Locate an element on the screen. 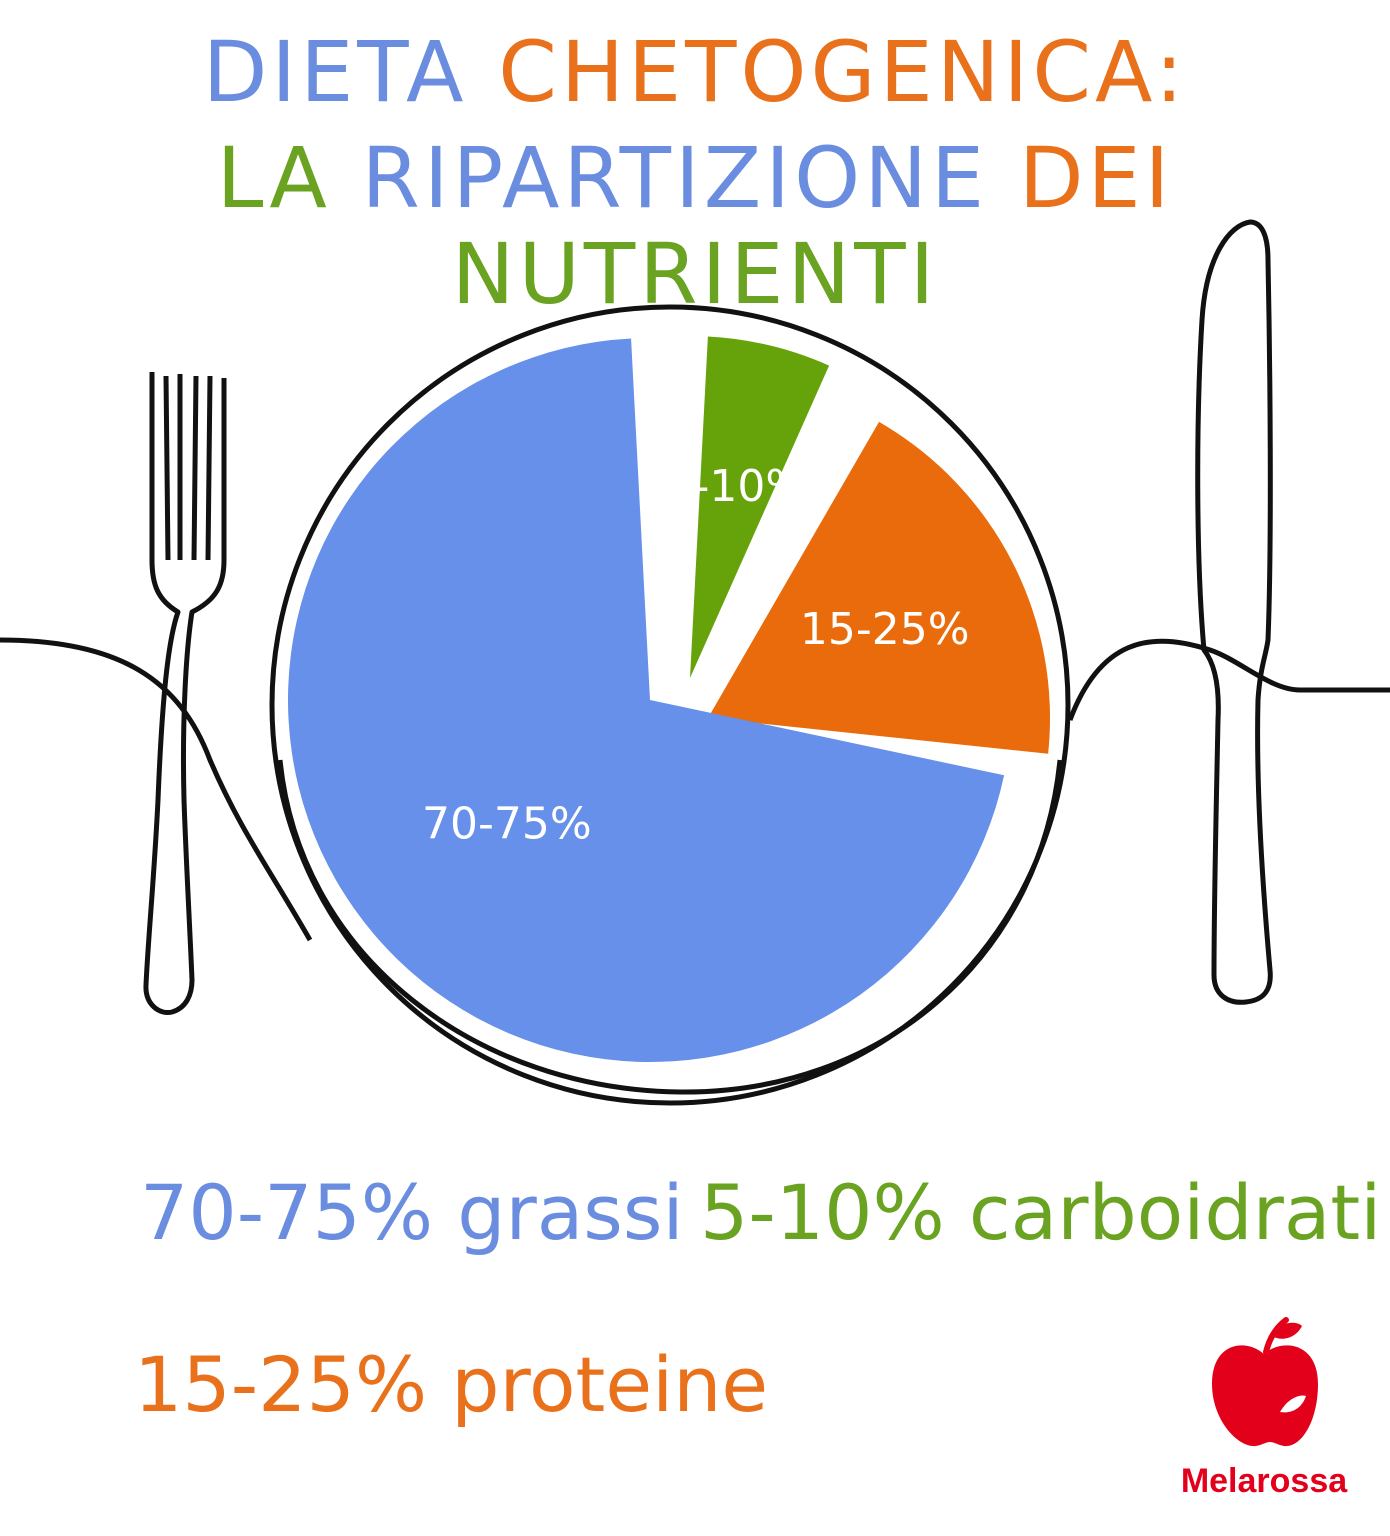 This screenshot has width=1390, height=1536. brand-name: Melarossa is located at coordinates (1264, 1481).